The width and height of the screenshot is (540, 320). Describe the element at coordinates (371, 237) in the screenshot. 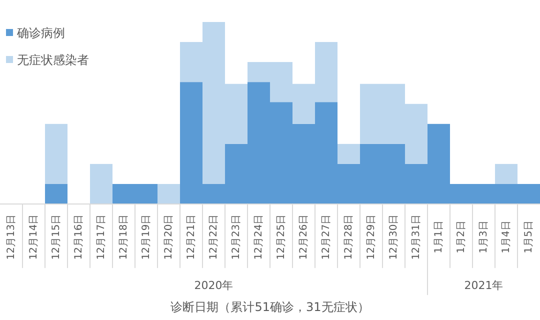

I see `x-tick-label: 12月29日` at that location.